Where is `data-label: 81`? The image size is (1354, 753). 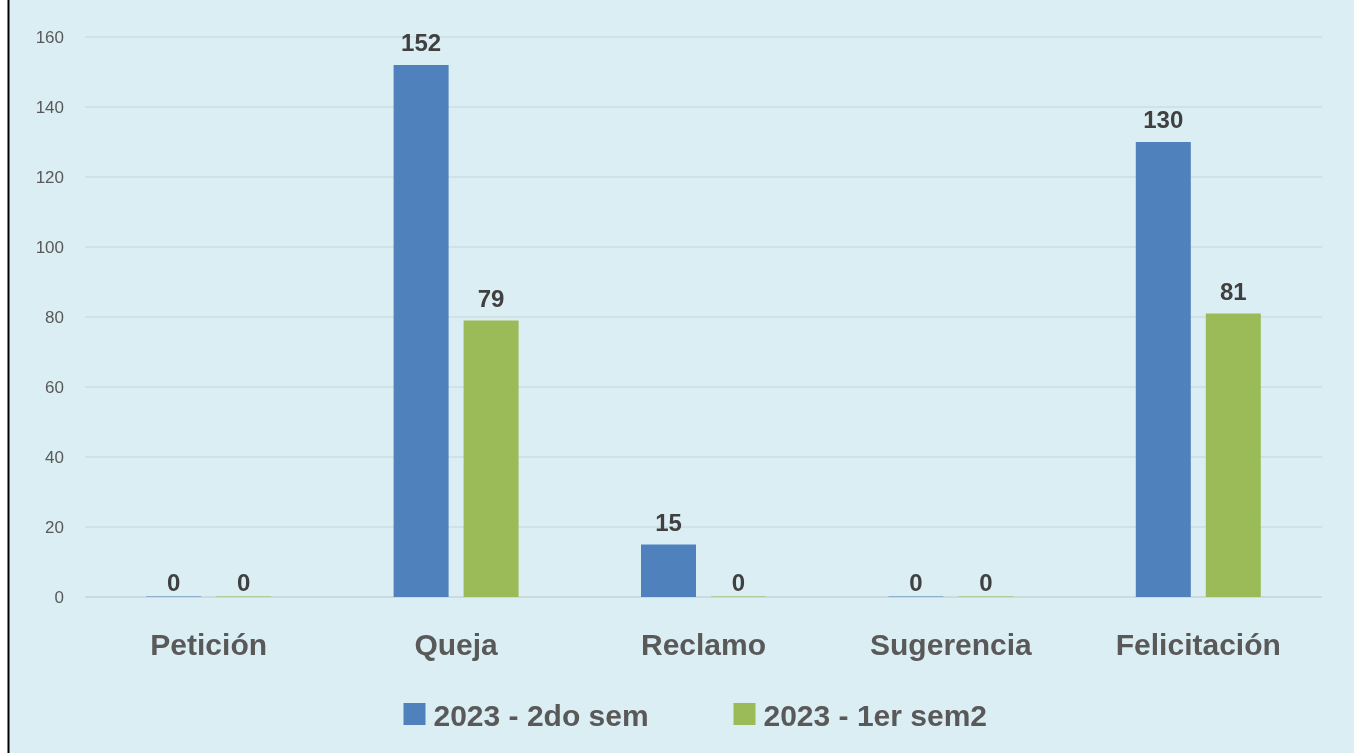 data-label: 81 is located at coordinates (1233, 291).